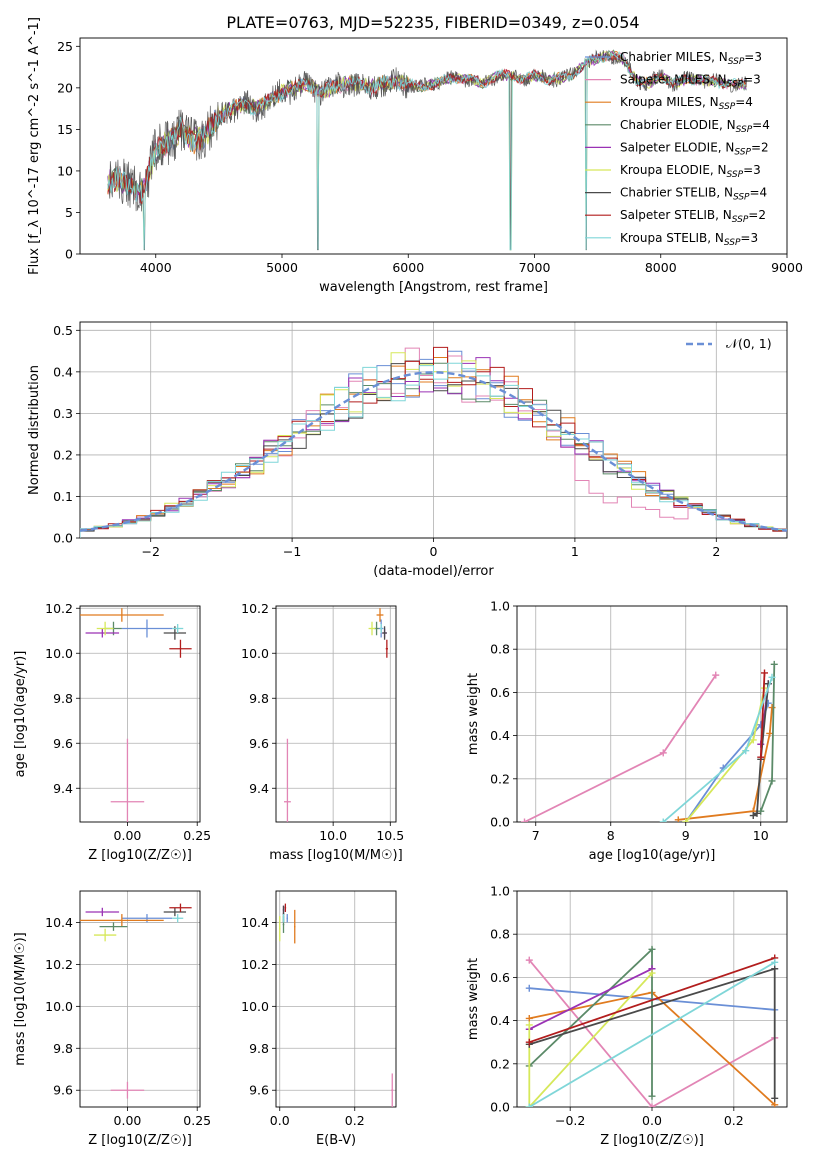  I want to click on axes-mass_vs_ebv: 0.0 0.2 9.6 9.8 10.0 10.2 10.4 E(B-V), so click(319, 1019).